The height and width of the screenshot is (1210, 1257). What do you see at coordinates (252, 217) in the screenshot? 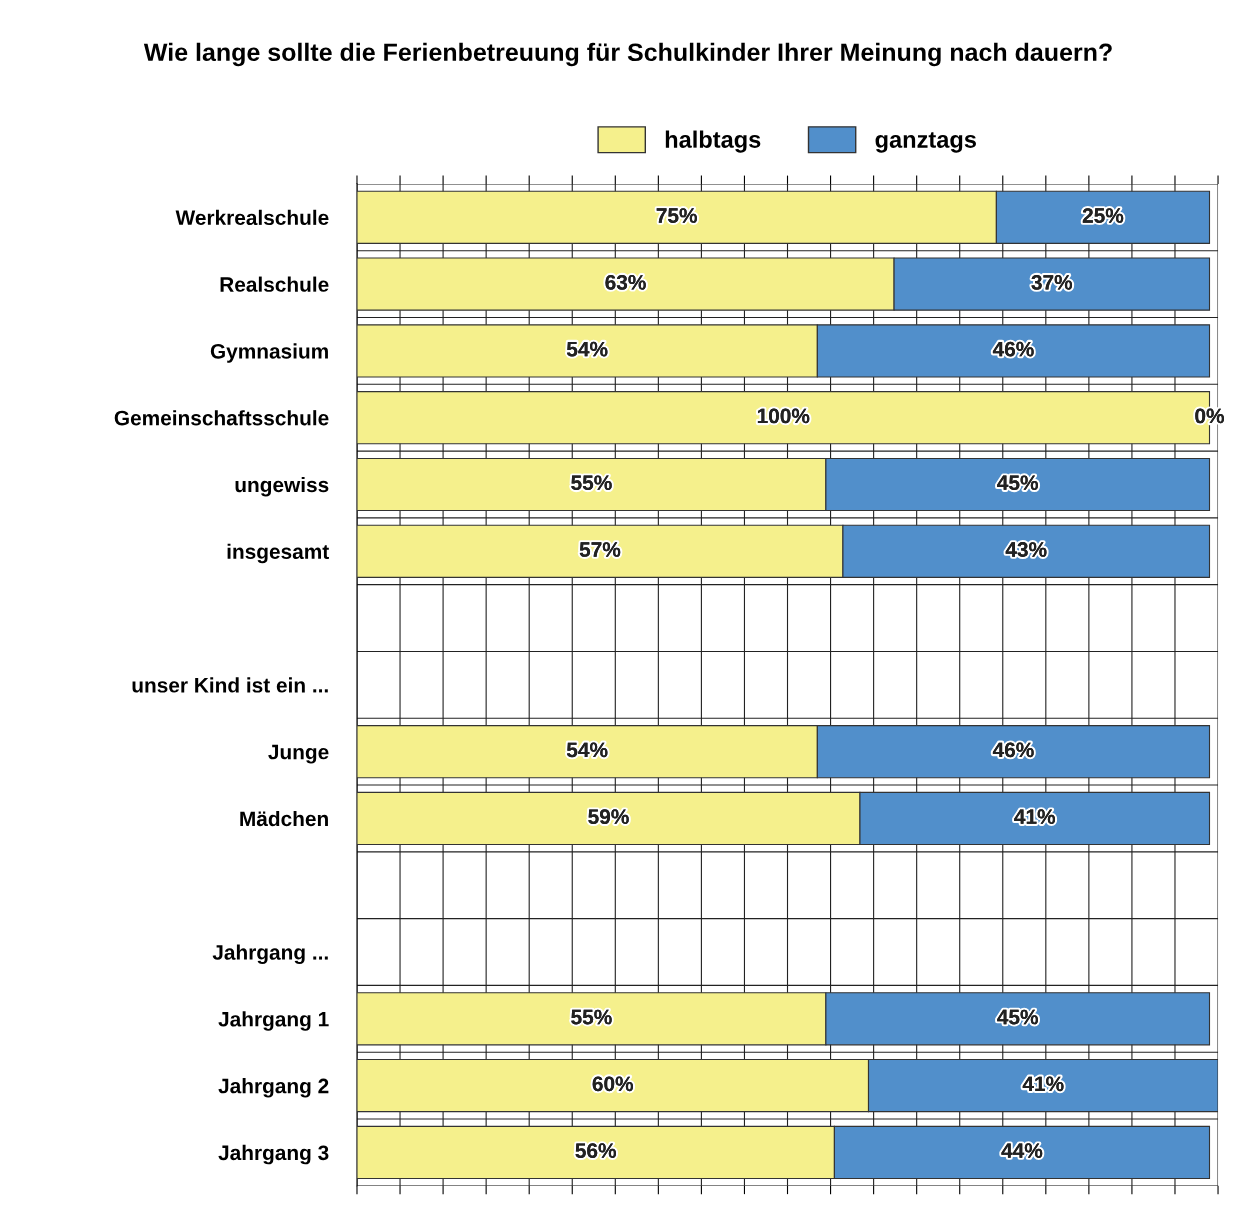
I see `y-tick-label: Werkrealschule` at bounding box center [252, 217].